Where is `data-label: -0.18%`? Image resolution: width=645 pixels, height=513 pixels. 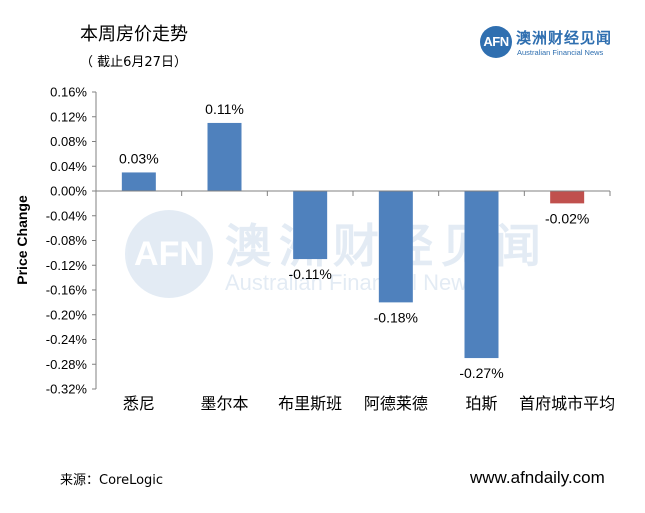
data-label: -0.18% is located at coordinates (396, 317).